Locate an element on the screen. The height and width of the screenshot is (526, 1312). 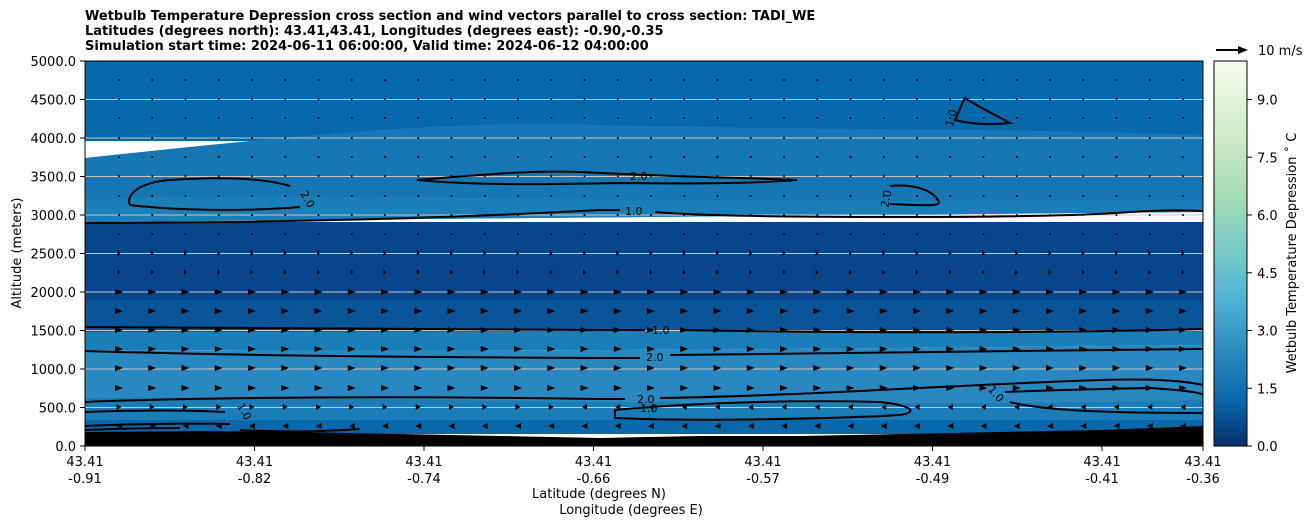
contour-label-4: 2.0 is located at coordinates (639, 176).